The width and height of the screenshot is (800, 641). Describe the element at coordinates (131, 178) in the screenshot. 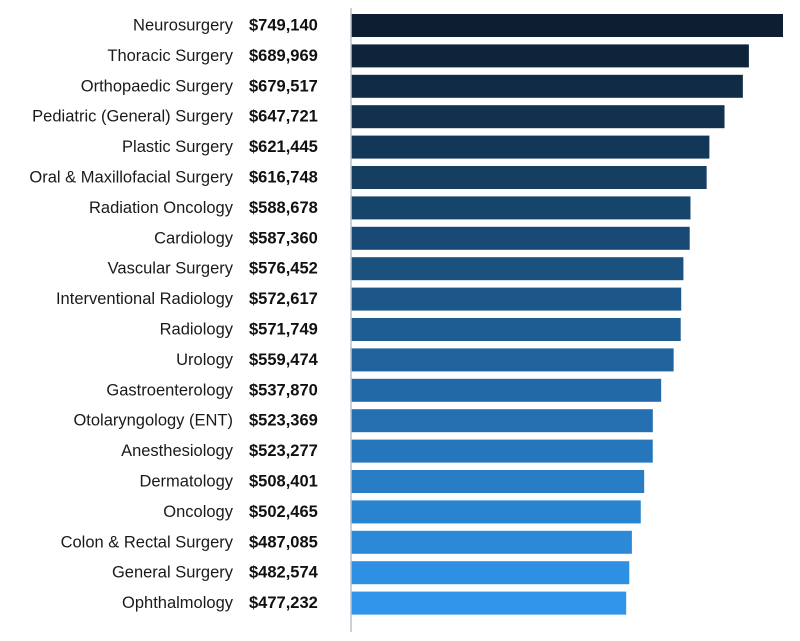

I see `category-label: Oral & Maxillofacial Surgery` at that location.